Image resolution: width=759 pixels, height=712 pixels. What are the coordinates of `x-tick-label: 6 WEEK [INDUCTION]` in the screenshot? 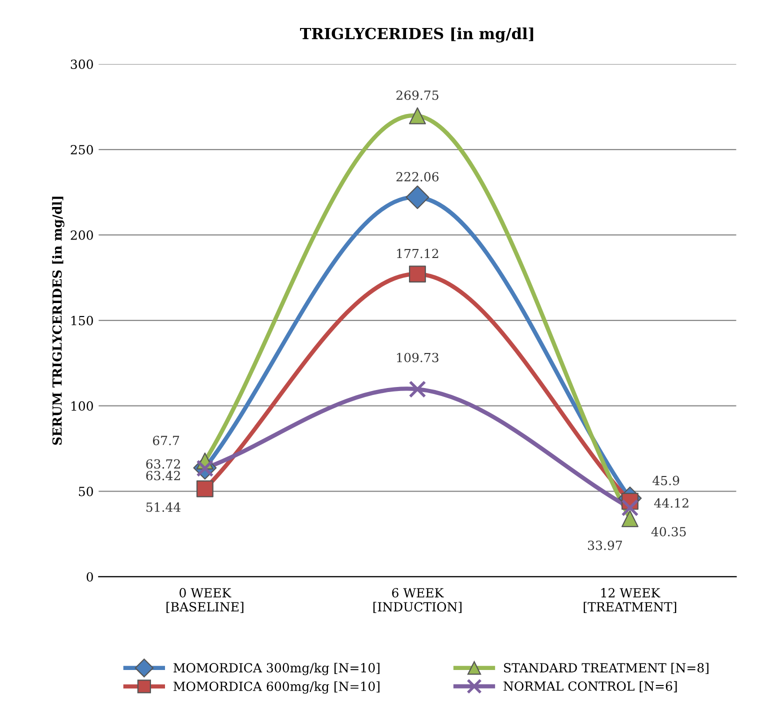 It's located at (417, 600).